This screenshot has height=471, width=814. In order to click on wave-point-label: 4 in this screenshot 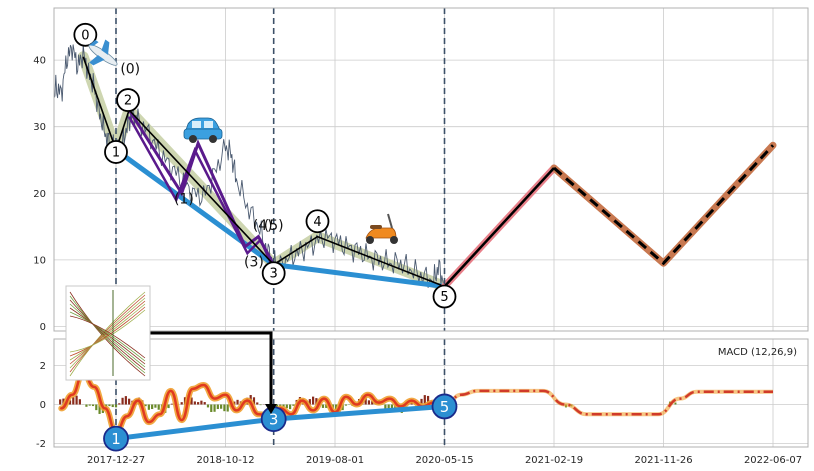, I will do `click(317, 222)`.